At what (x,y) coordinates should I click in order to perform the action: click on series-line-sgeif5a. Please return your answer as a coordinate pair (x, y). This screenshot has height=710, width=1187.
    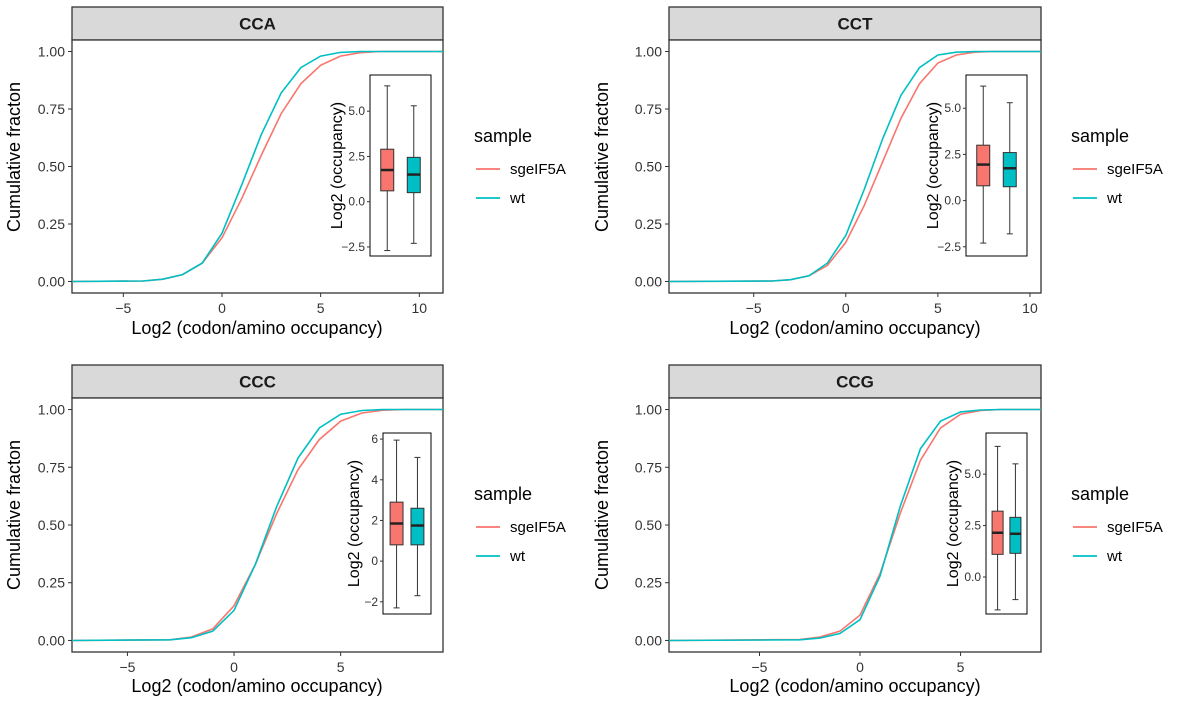
    Looking at the image, I should click on (257, 525).